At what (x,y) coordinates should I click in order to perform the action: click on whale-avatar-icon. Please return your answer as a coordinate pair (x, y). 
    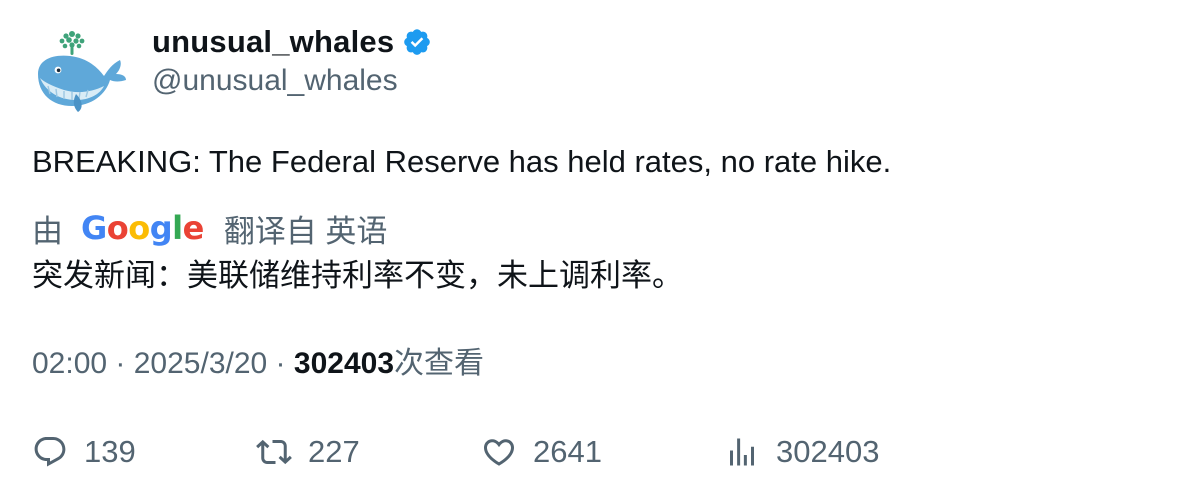
    Looking at the image, I should click on (82, 71).